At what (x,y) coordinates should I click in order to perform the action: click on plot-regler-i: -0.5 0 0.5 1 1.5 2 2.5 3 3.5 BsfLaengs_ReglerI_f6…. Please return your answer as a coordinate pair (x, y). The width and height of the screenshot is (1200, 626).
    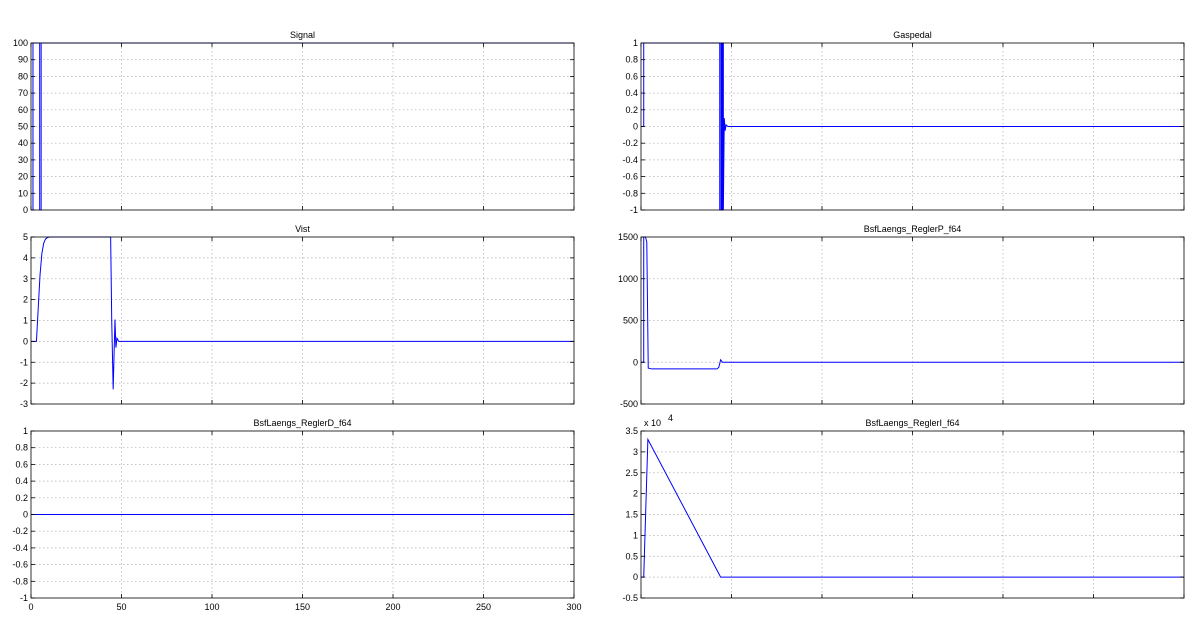
    Looking at the image, I should click on (903, 508).